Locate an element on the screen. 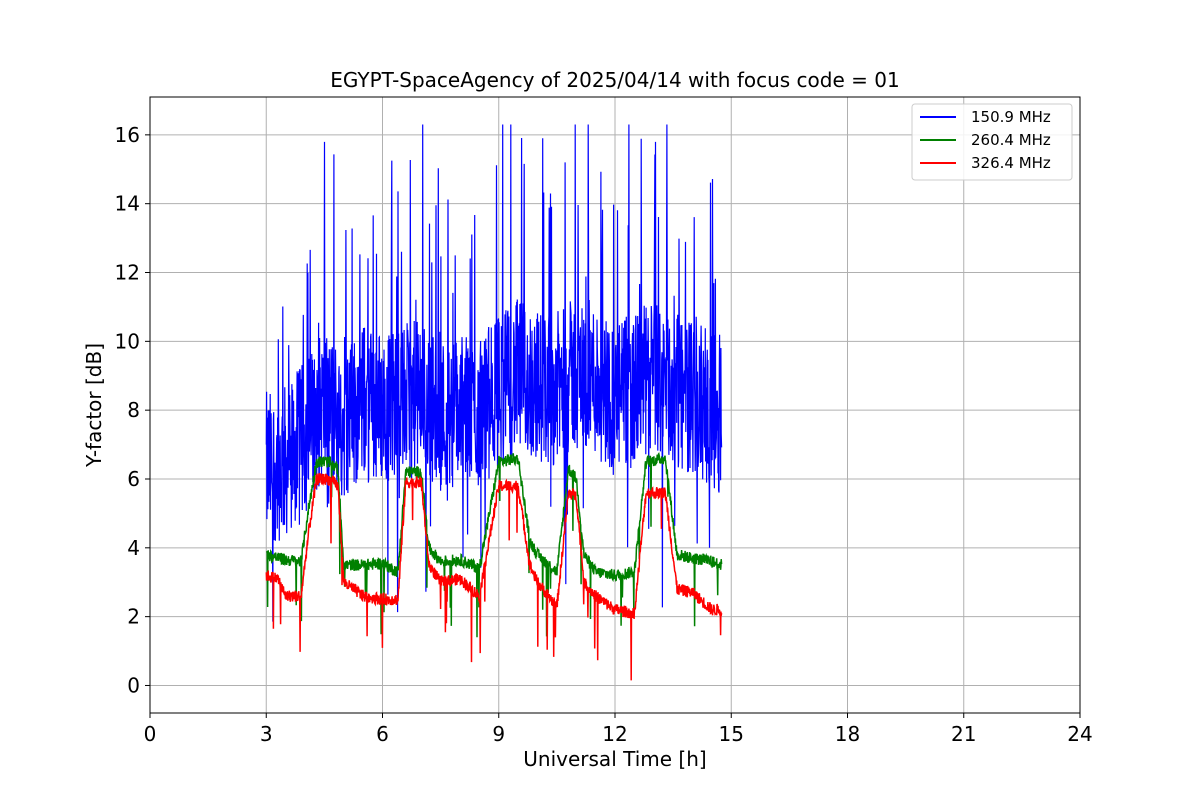  x-tick-label: 0 is located at coordinates (150, 734).